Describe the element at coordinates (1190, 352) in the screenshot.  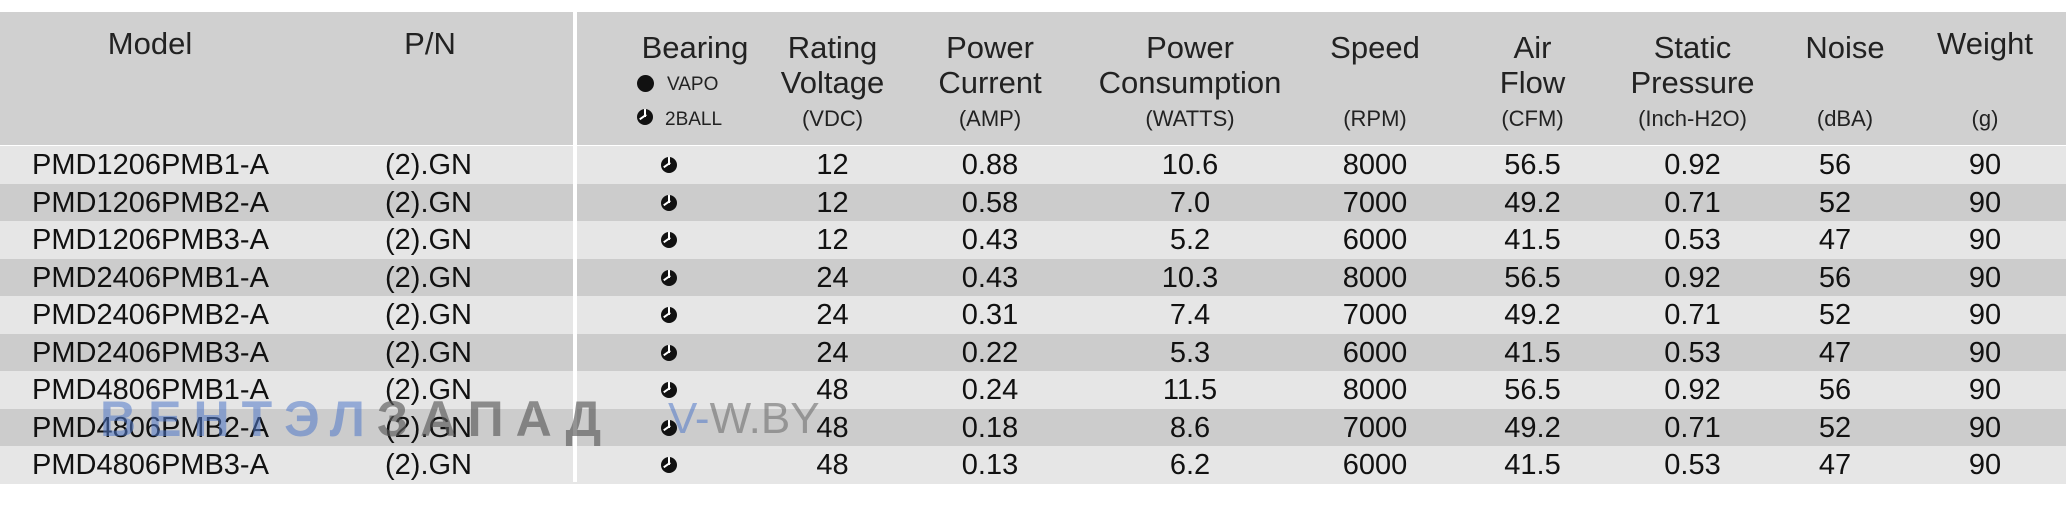
I see `cell-consumption: 5.3` at that location.